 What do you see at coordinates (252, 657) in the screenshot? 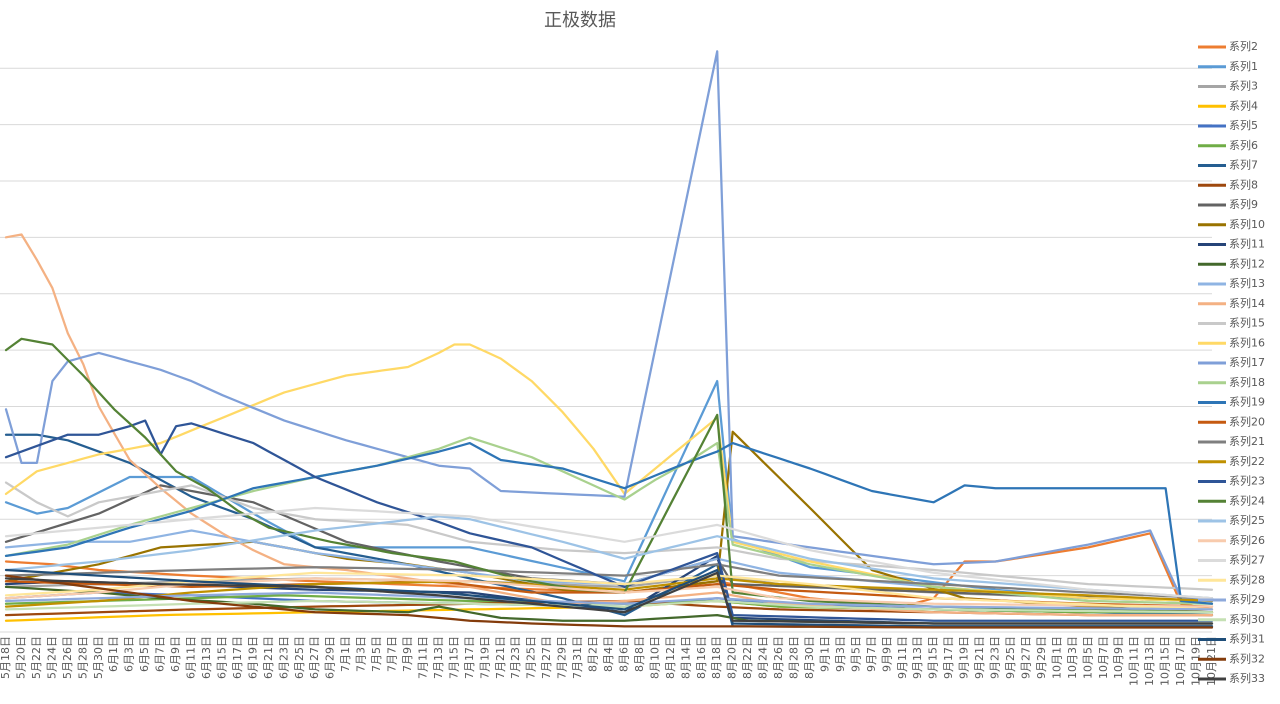
I see `x-tick-label: 6月19日` at bounding box center [252, 657].